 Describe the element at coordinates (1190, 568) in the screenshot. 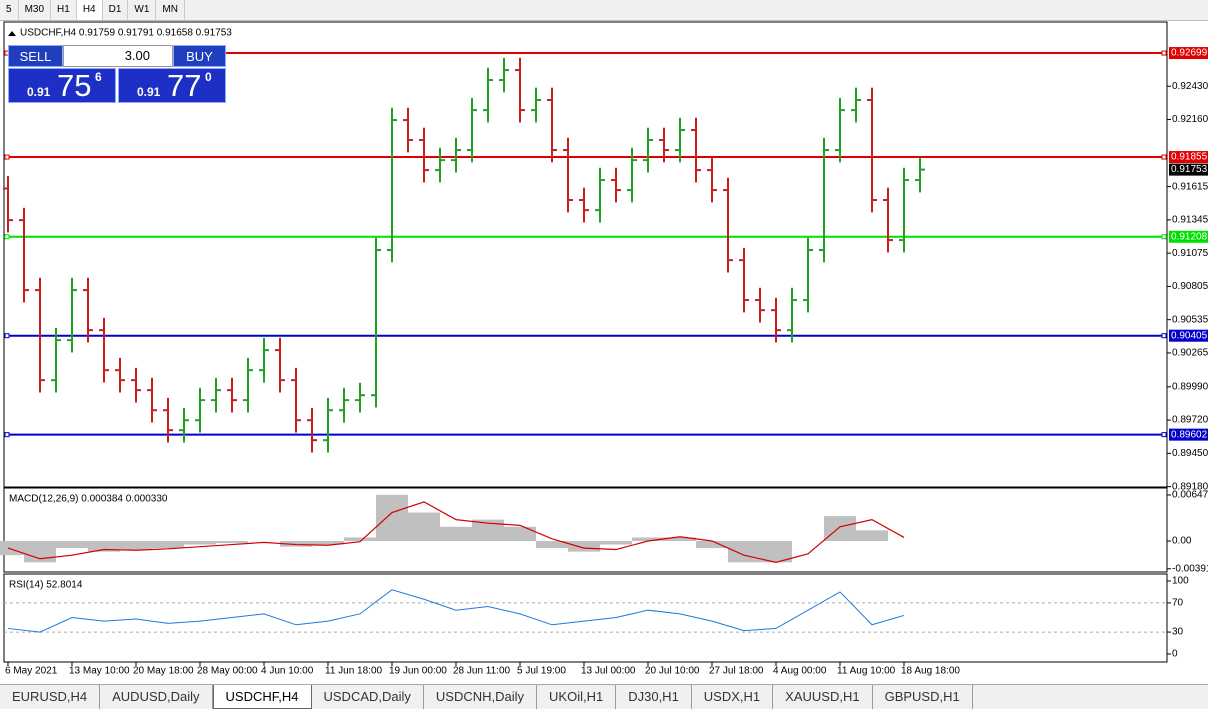

I see `y-tick-label: -0.00391` at that location.